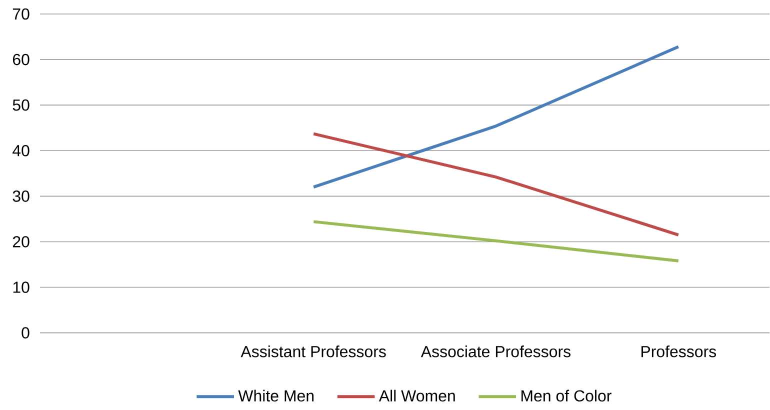  I want to click on y-tick-label: 50, so click(21, 105).